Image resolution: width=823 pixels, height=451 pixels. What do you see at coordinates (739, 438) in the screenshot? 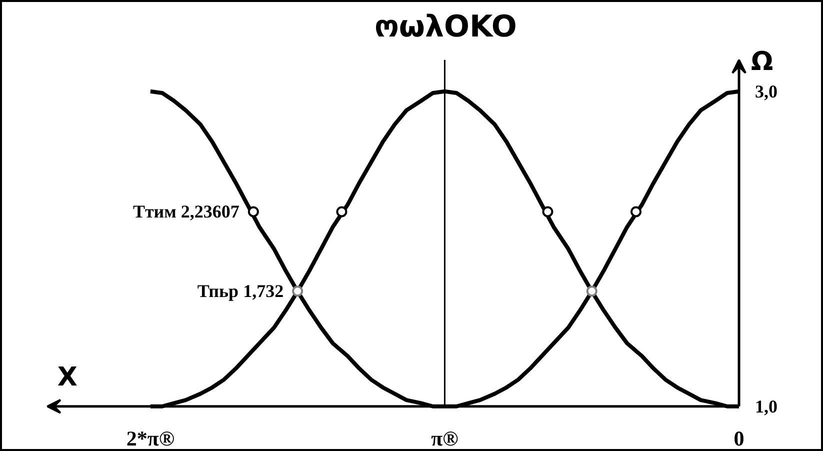
I see `x-tick-label: 0` at bounding box center [739, 438].